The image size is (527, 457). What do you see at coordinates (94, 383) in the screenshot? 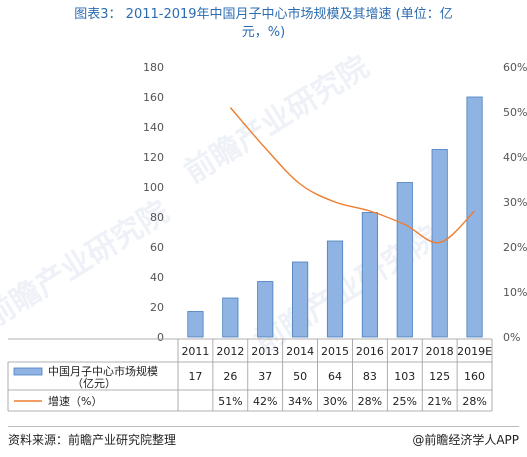
I see `legend-bar-label-line2: （亿元）` at bounding box center [94, 383].